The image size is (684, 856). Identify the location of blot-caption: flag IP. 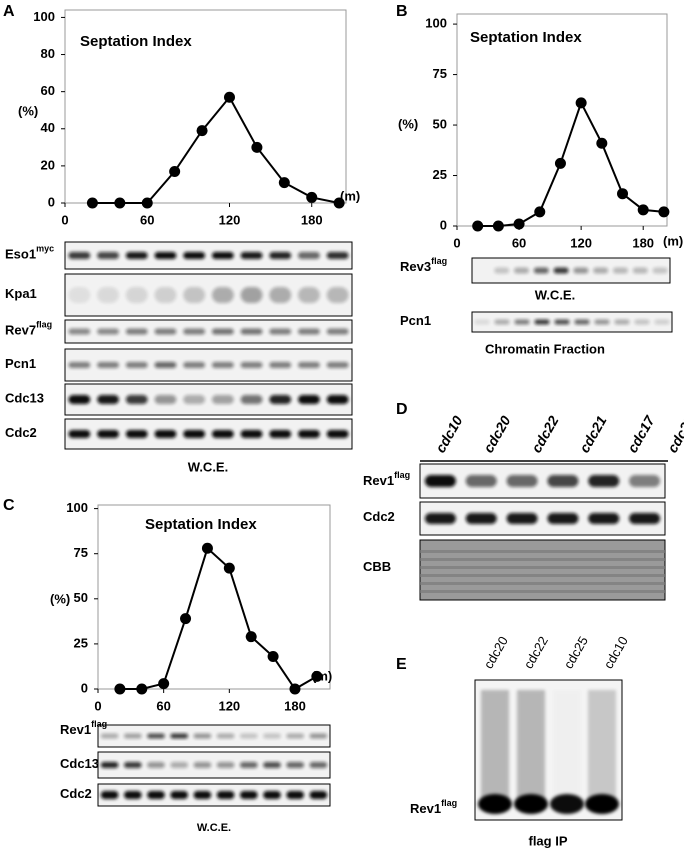
(547, 840).